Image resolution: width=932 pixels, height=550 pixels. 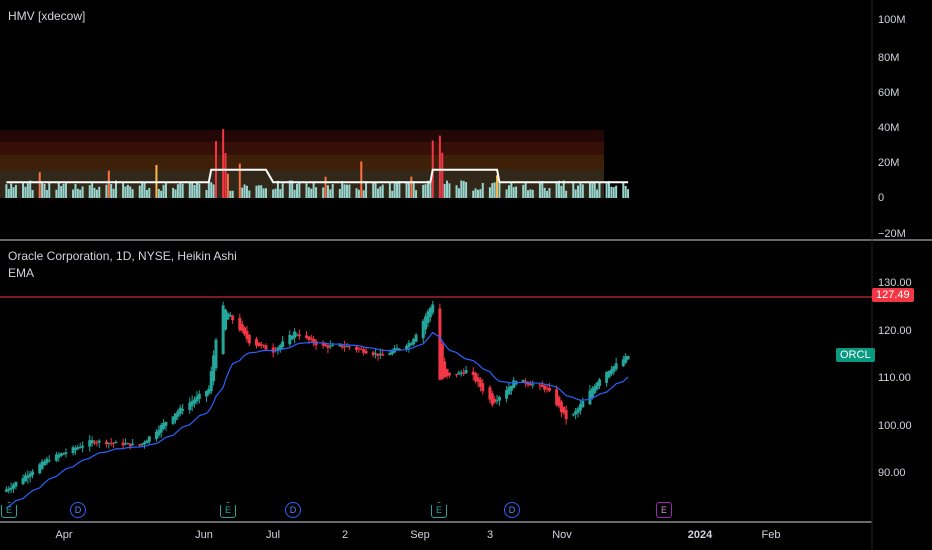 I want to click on symbol-badge: ORCL, so click(x=855, y=355).